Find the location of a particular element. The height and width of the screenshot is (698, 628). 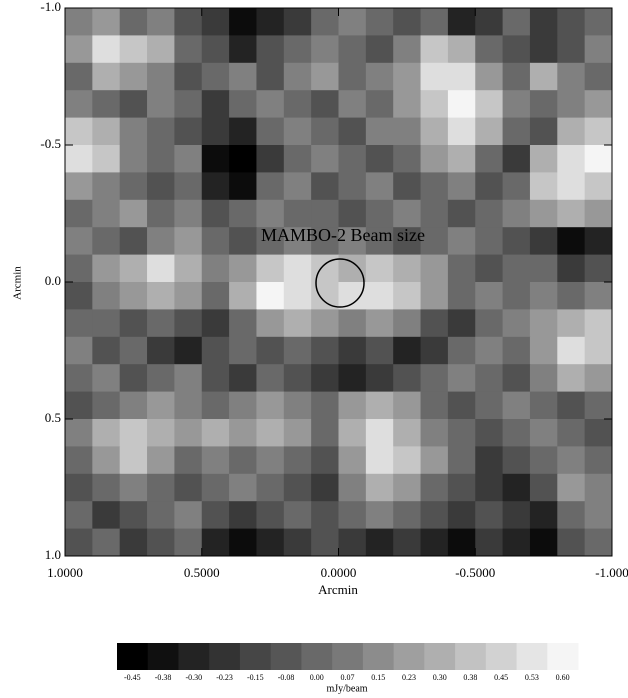

y-tick-label: -1.0 is located at coordinates (50, 7).